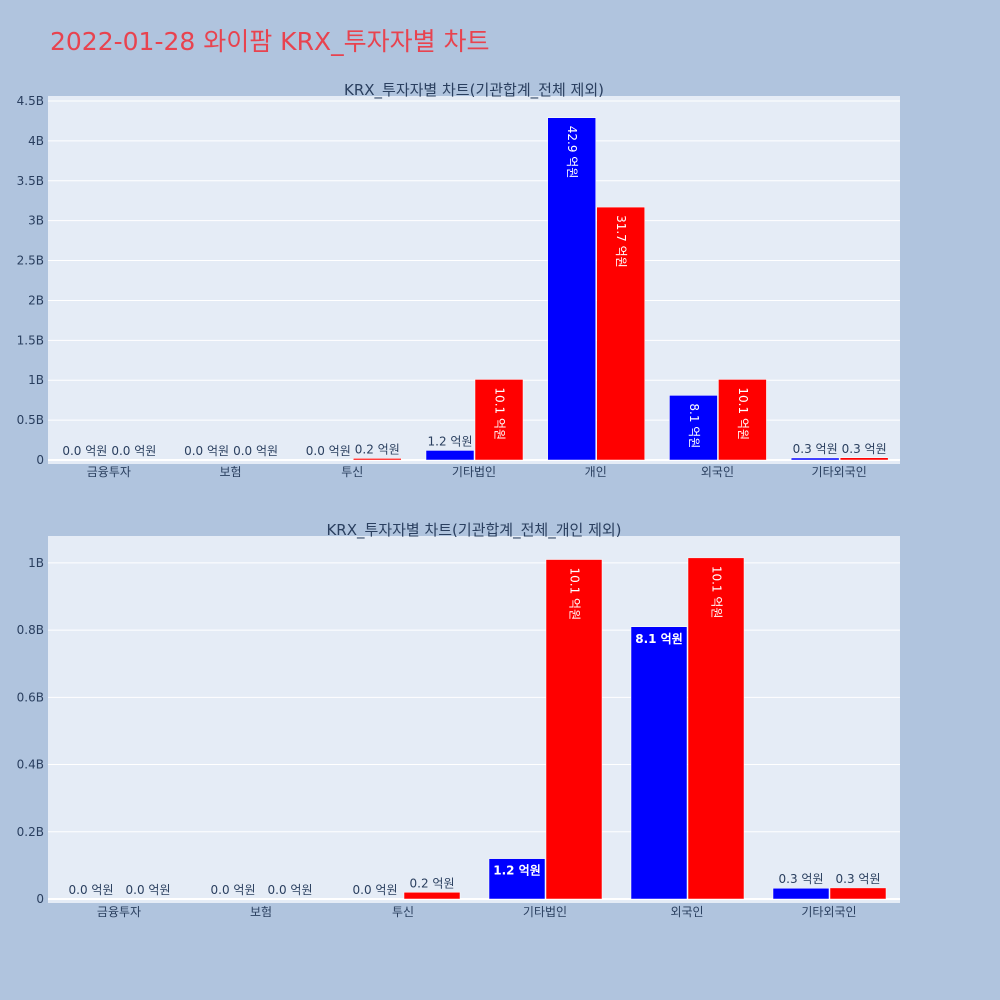 The image size is (1000, 1000). Describe the element at coordinates (30, 697) in the screenshot. I see `y-tick-label: 0.6B` at that location.